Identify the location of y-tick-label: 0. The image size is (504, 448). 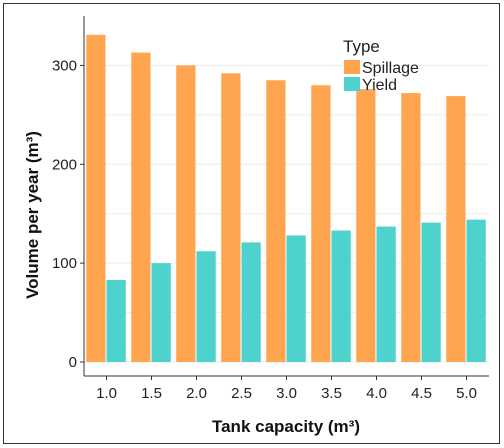
(73, 362).